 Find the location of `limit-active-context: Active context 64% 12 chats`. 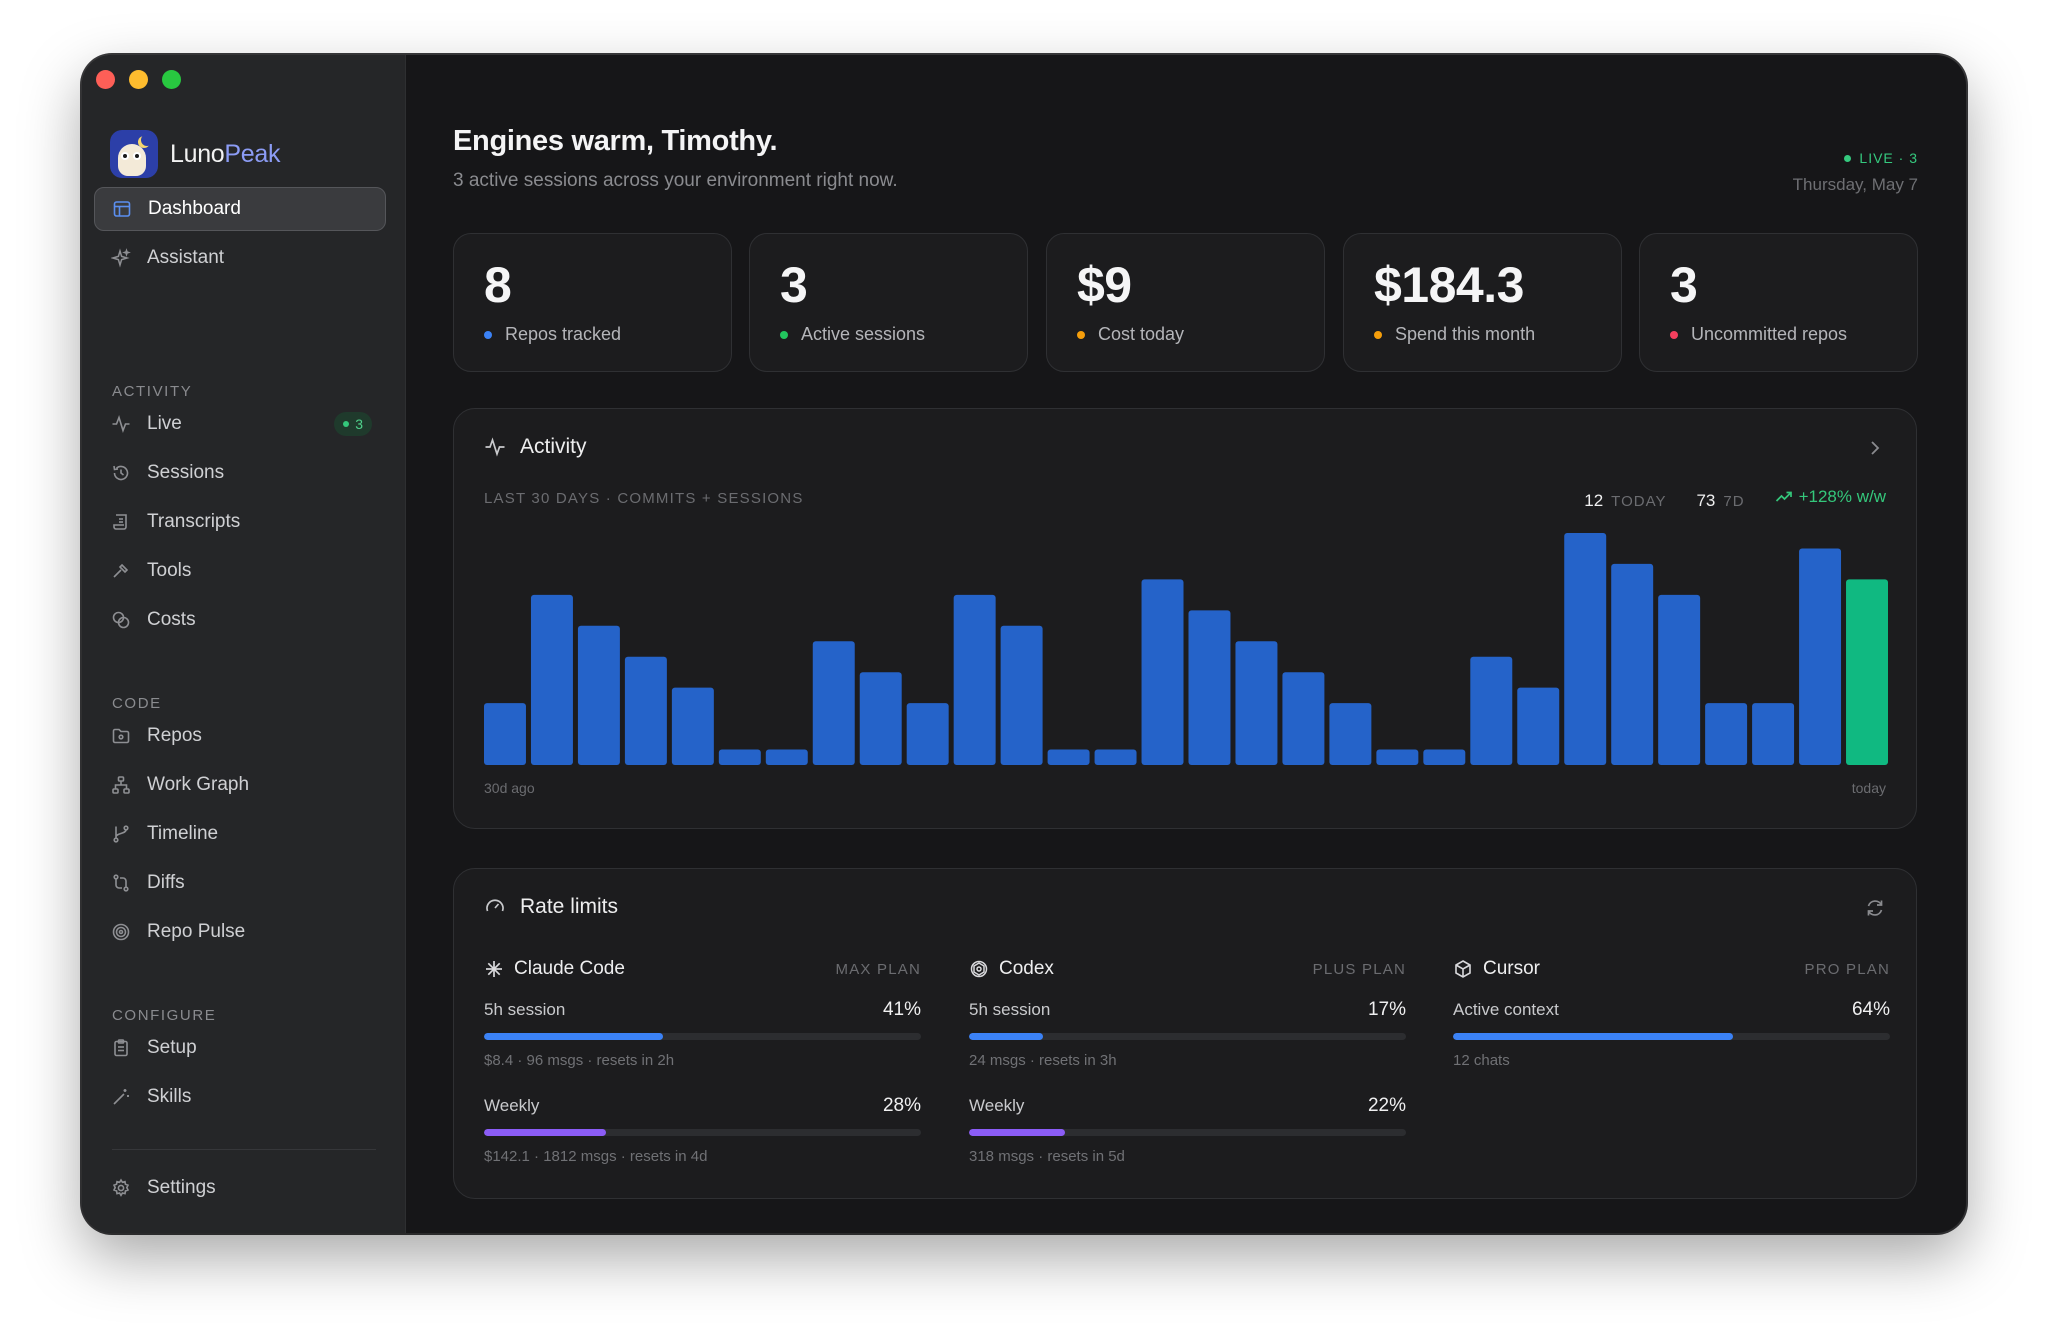

limit-active-context: Active context 64% 12 chats is located at coordinates (1671, 1034).